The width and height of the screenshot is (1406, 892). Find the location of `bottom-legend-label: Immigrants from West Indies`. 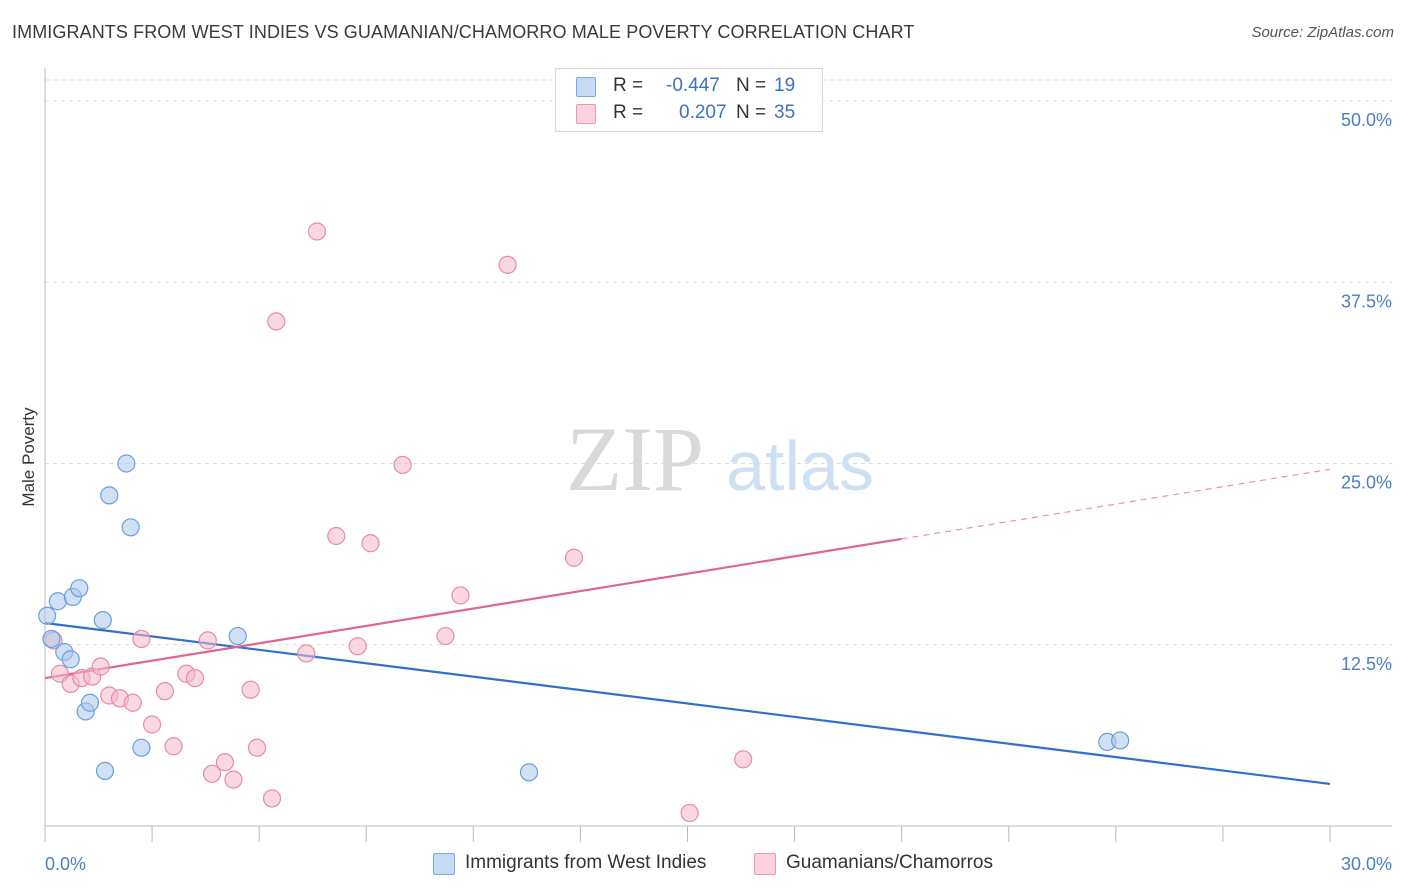

bottom-legend-label: Immigrants from West Indies is located at coordinates (586, 862).